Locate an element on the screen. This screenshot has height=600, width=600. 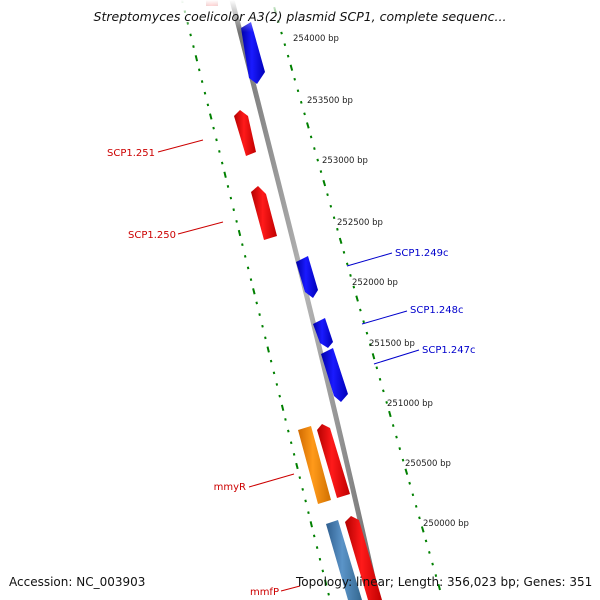
ruler-label: 252500 bp is located at coordinates (360, 223).